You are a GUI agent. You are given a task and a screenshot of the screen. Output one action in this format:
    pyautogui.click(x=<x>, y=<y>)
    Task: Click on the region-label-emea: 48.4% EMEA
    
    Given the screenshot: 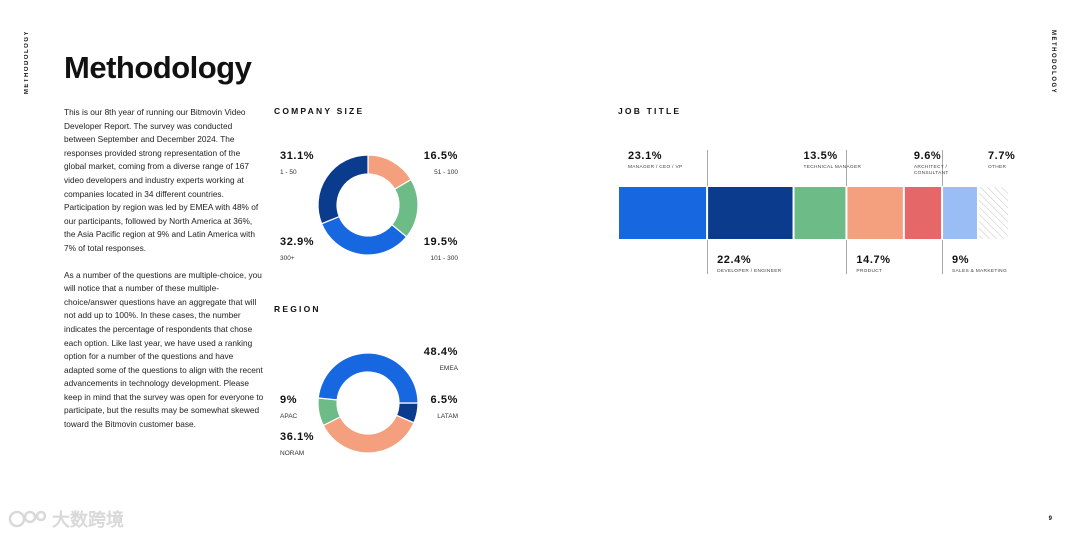 What is the action you would take?
    pyautogui.click(x=431, y=359)
    